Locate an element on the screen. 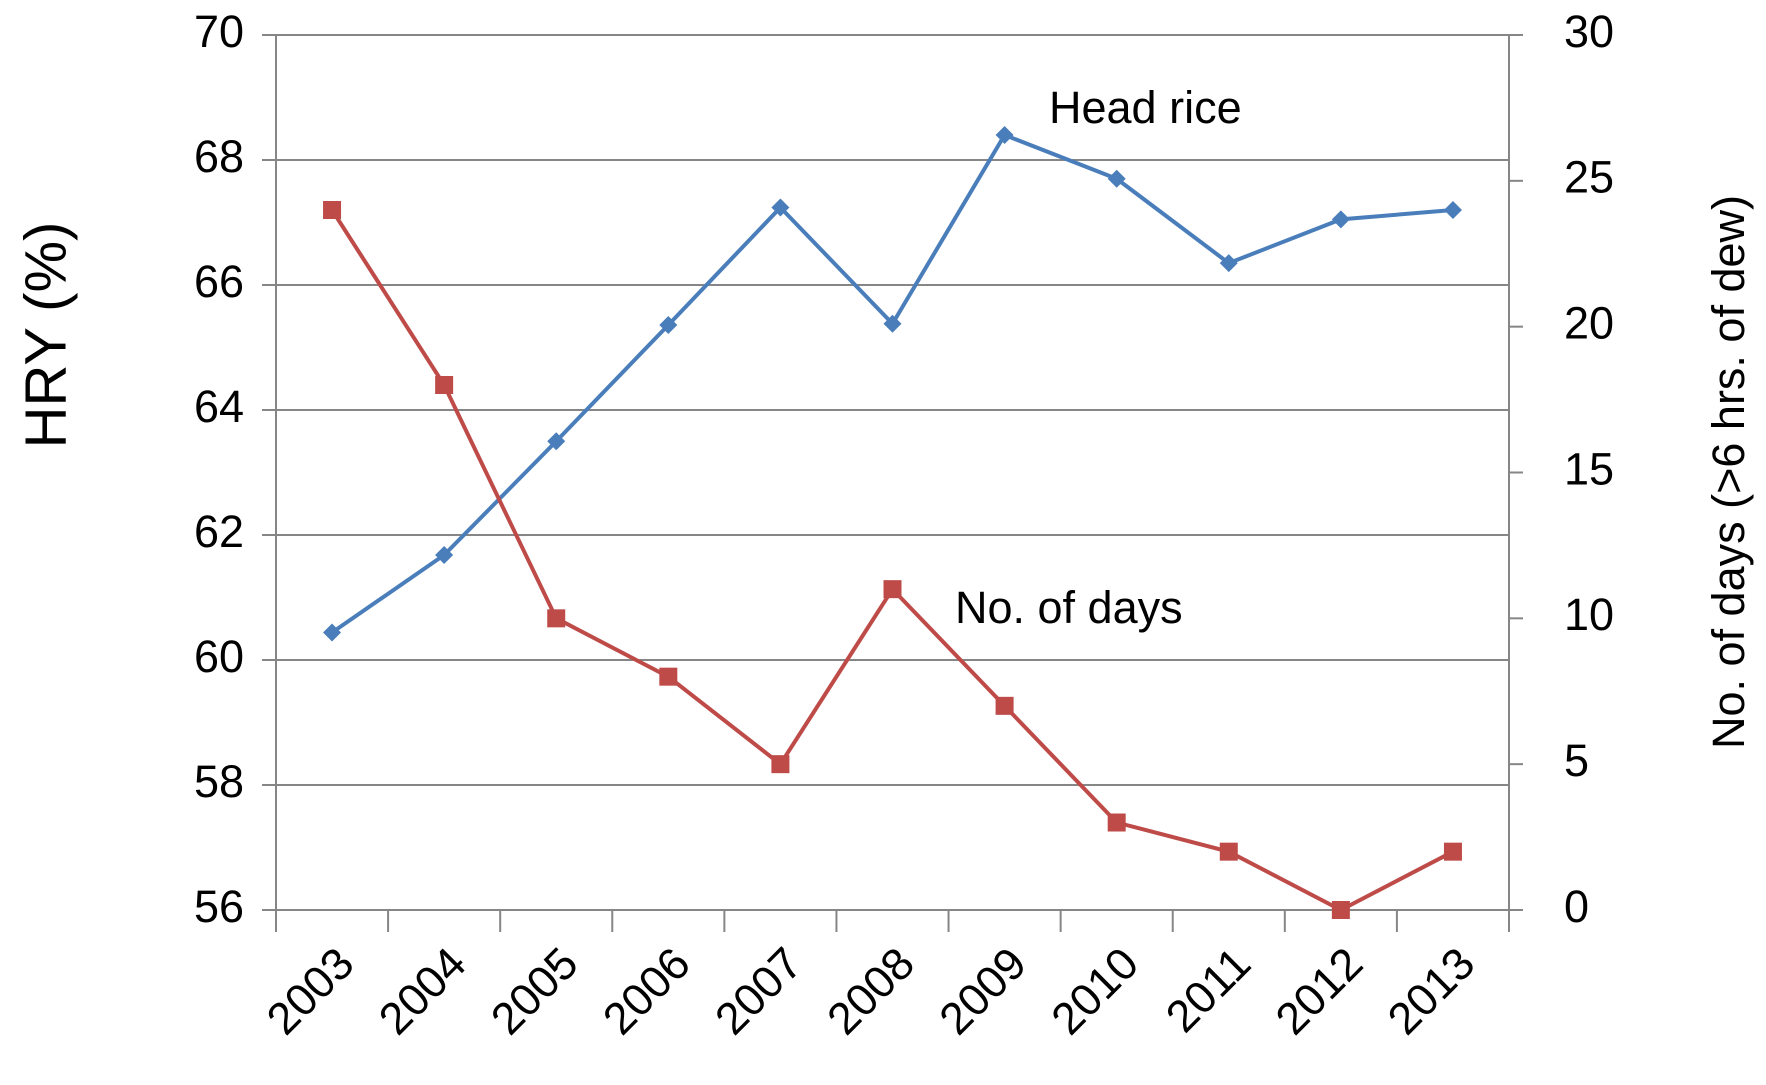  series-label: No. of days is located at coordinates (1069, 607).